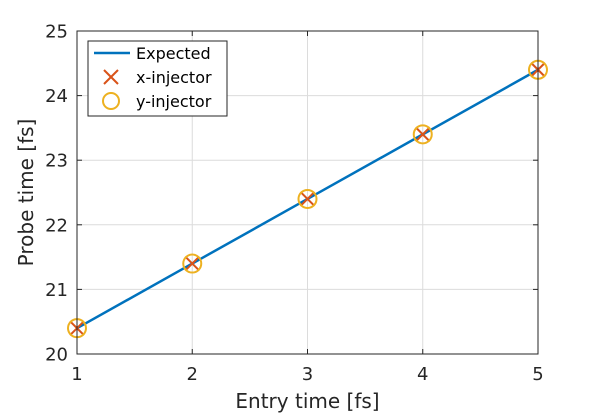 The height and width of the screenshot is (414, 594). I want to click on x-axis-title: Entry time [fs], so click(307, 401).